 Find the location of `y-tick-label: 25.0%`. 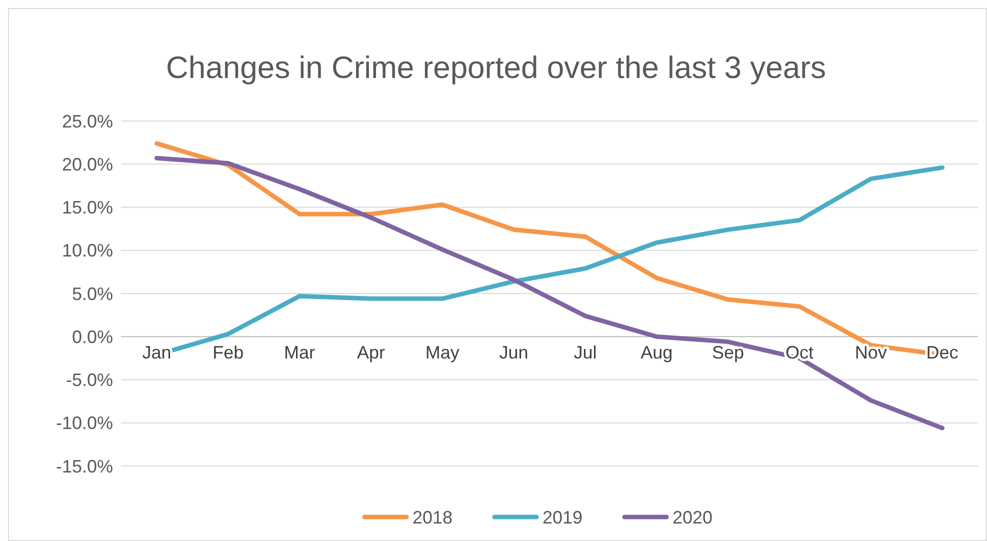

y-tick-label: 25.0% is located at coordinates (87, 121).